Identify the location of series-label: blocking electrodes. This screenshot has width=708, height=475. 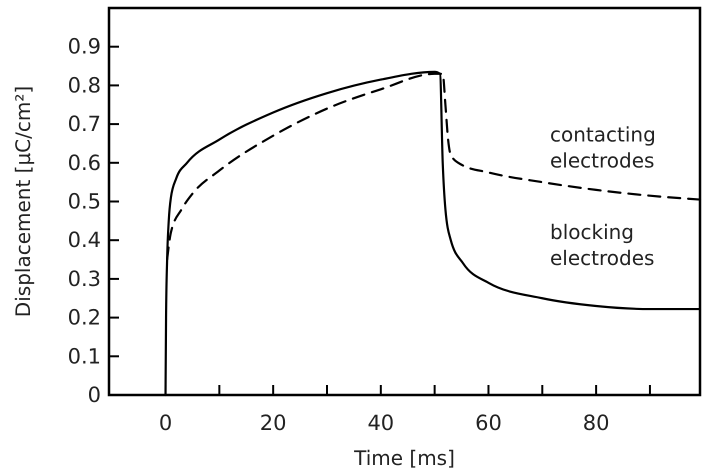
(602, 245).